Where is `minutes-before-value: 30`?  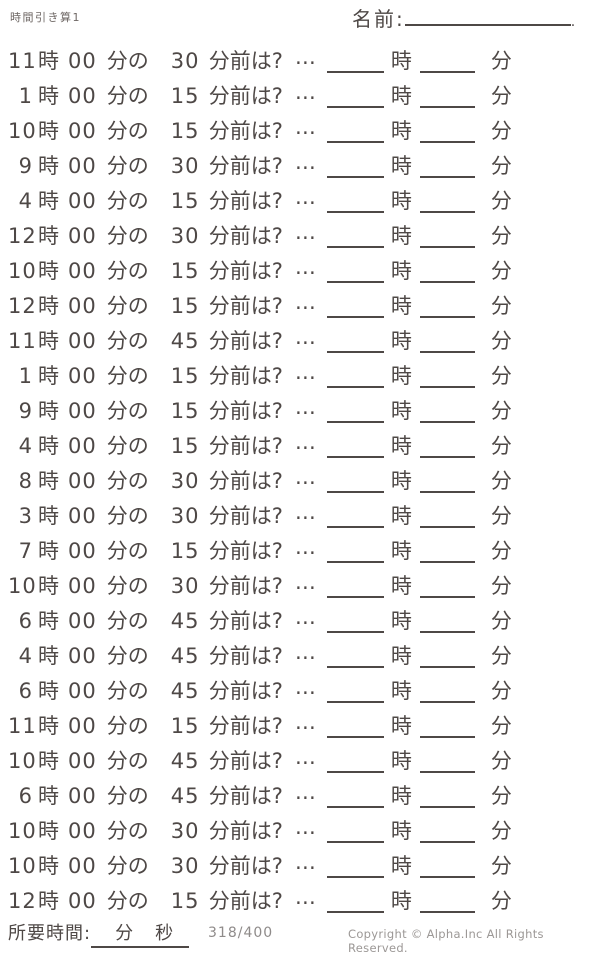 minutes-before-value: 30 is located at coordinates (185, 61).